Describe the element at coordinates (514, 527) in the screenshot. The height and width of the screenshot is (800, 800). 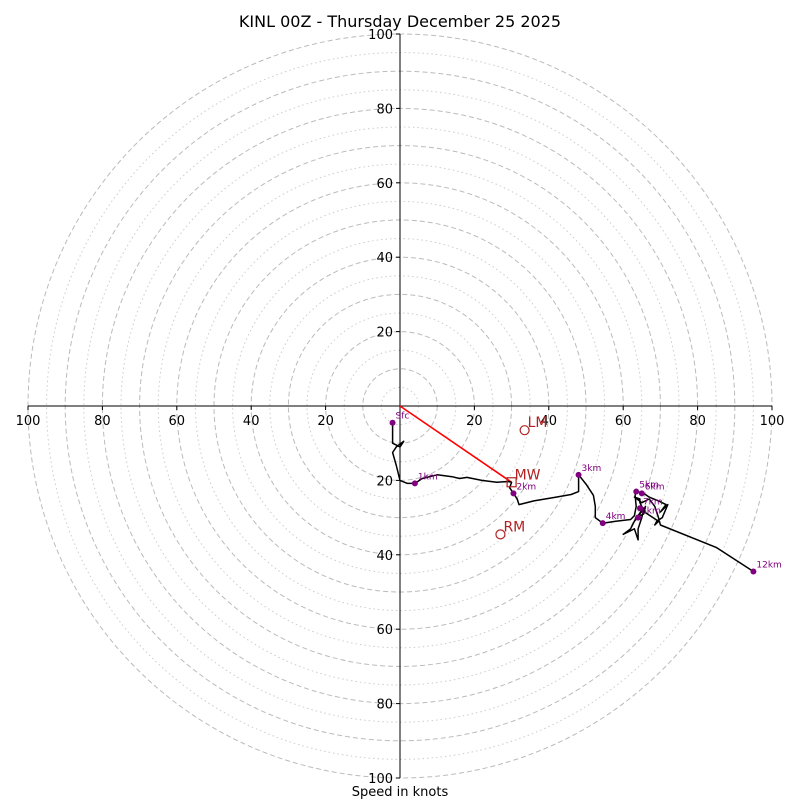
I see `storm-motion-label: RM` at that location.